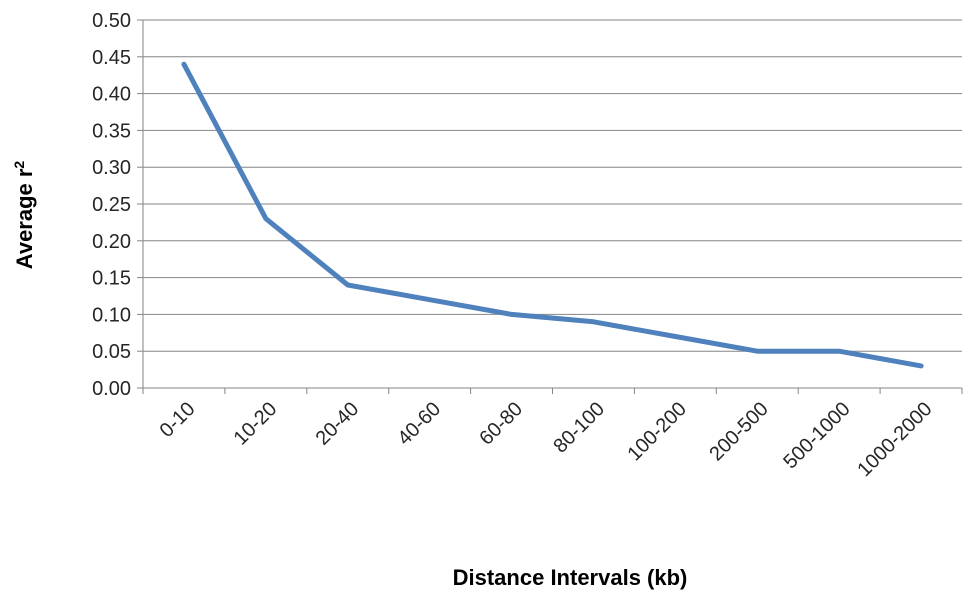  Describe the element at coordinates (111, 279) in the screenshot. I see `y-tick-label: 0.15` at that location.